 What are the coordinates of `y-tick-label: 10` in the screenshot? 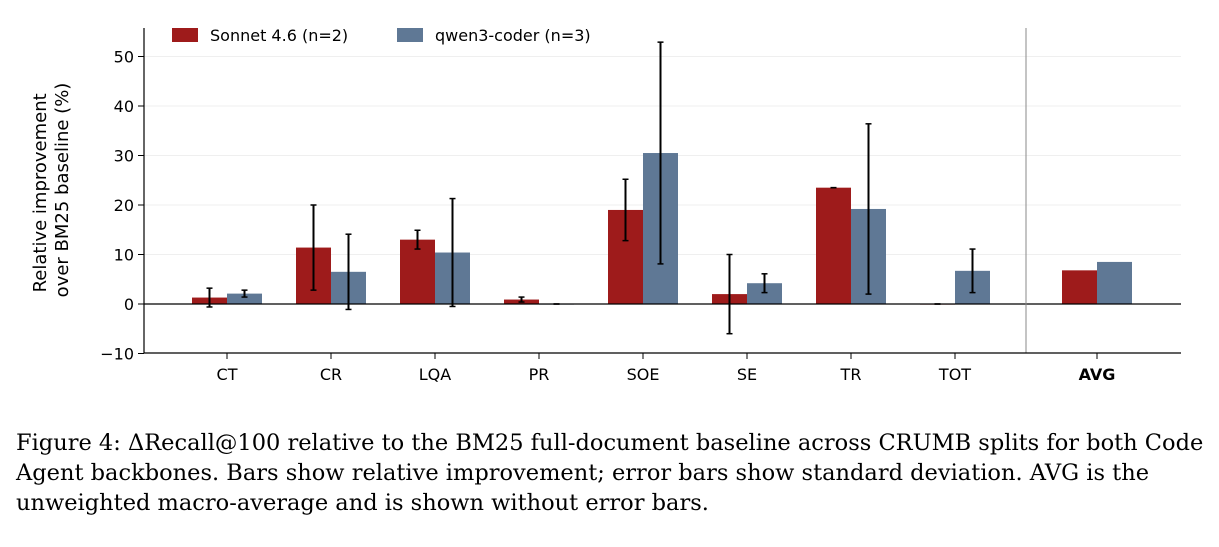 It's located at (124, 255).